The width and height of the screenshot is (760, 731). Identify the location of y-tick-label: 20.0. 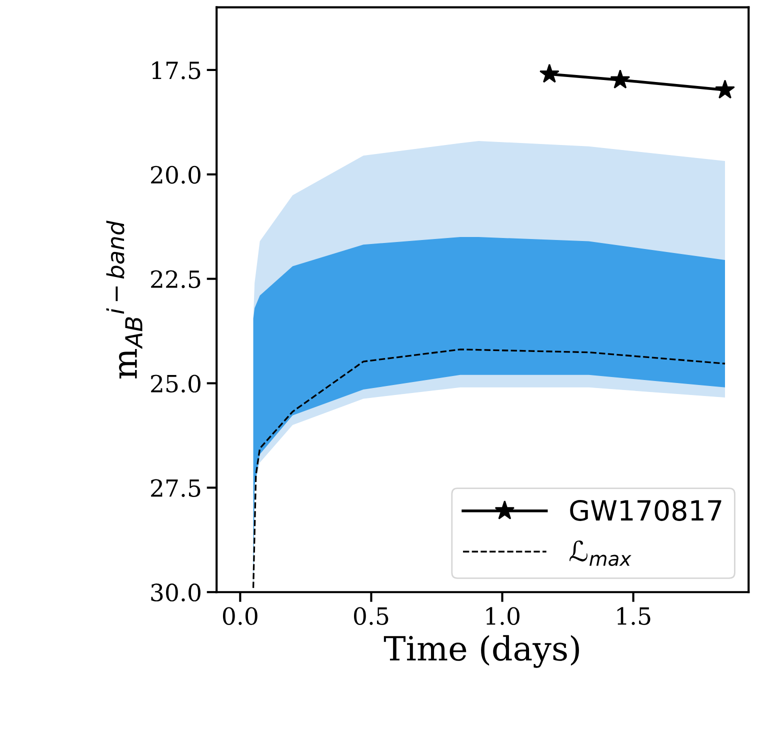
(175, 175).